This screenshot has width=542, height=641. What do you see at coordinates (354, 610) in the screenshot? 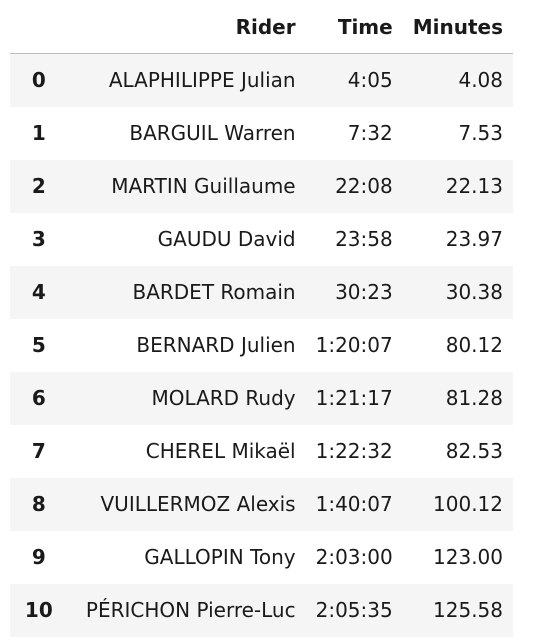
I see `time-cell: 2:05:35` at bounding box center [354, 610].